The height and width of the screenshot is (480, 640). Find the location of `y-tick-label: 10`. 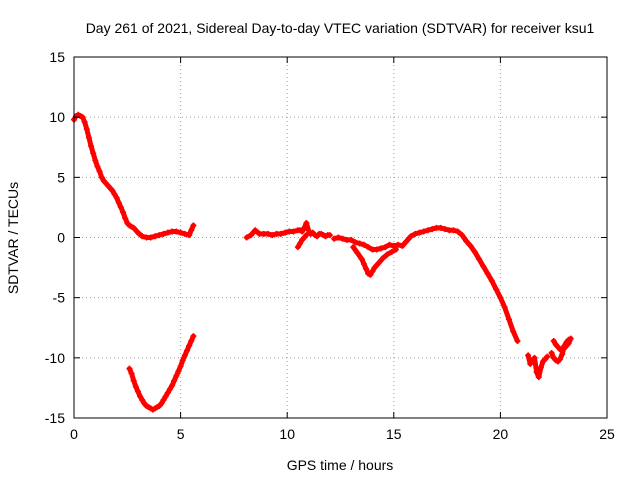

y-tick-label: 10 is located at coordinates (57, 117).